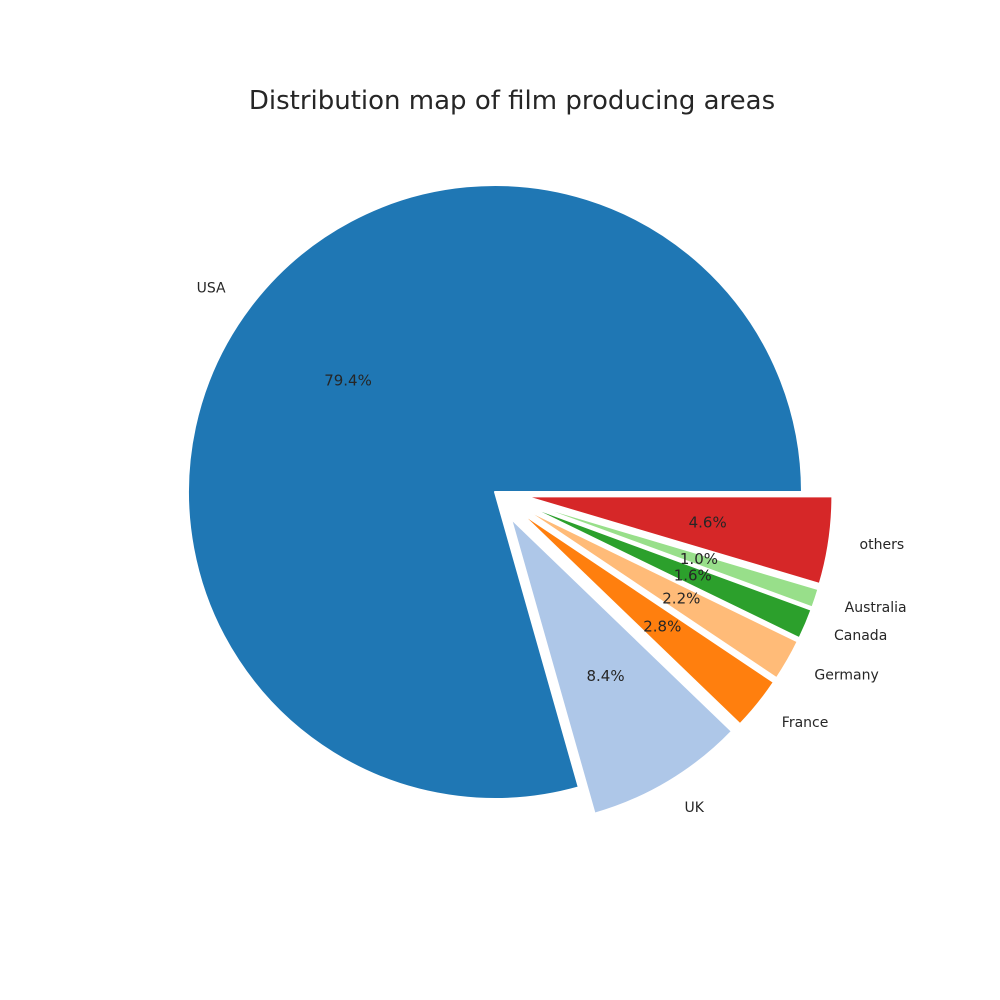 Image resolution: width=1000 pixels, height=1000 pixels. What do you see at coordinates (882, 545) in the screenshot?
I see `slice-label-others: others` at bounding box center [882, 545].